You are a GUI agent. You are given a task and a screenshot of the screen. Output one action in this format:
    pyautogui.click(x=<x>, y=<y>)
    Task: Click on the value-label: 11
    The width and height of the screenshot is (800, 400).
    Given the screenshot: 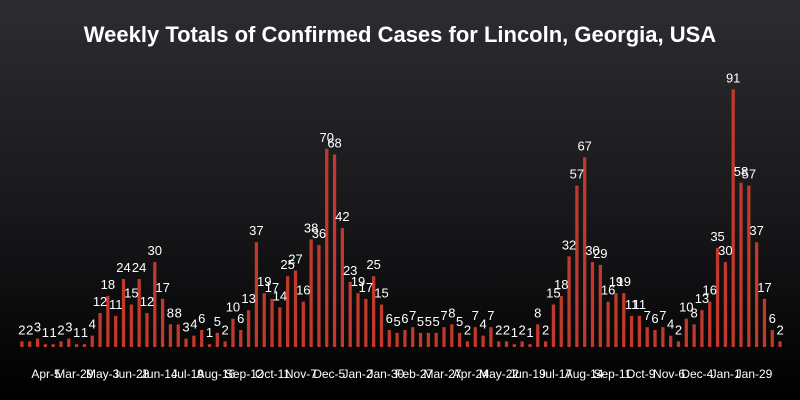 What is the action you would take?
    pyautogui.click(x=116, y=304)
    